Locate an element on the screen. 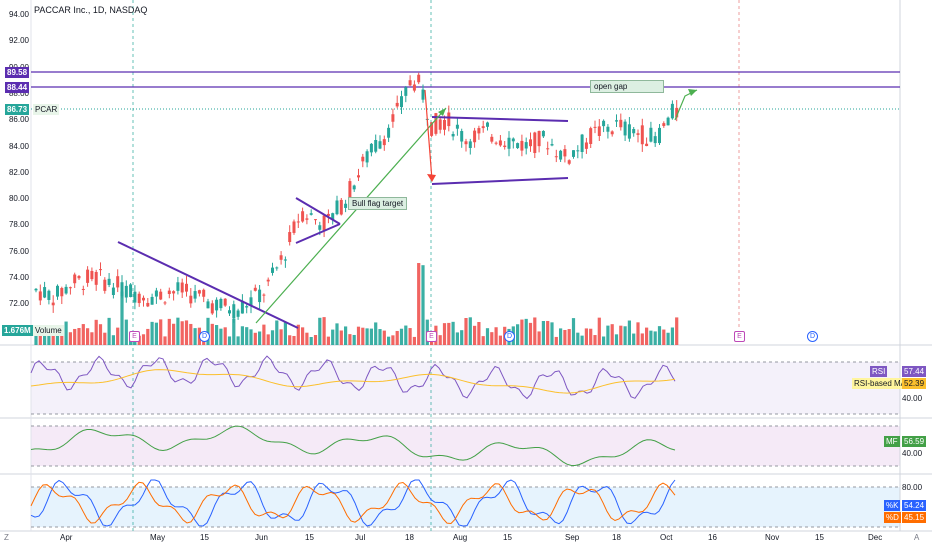 The width and height of the screenshot is (932, 550). price-axis-label: 88.00 is located at coordinates (18, 93).